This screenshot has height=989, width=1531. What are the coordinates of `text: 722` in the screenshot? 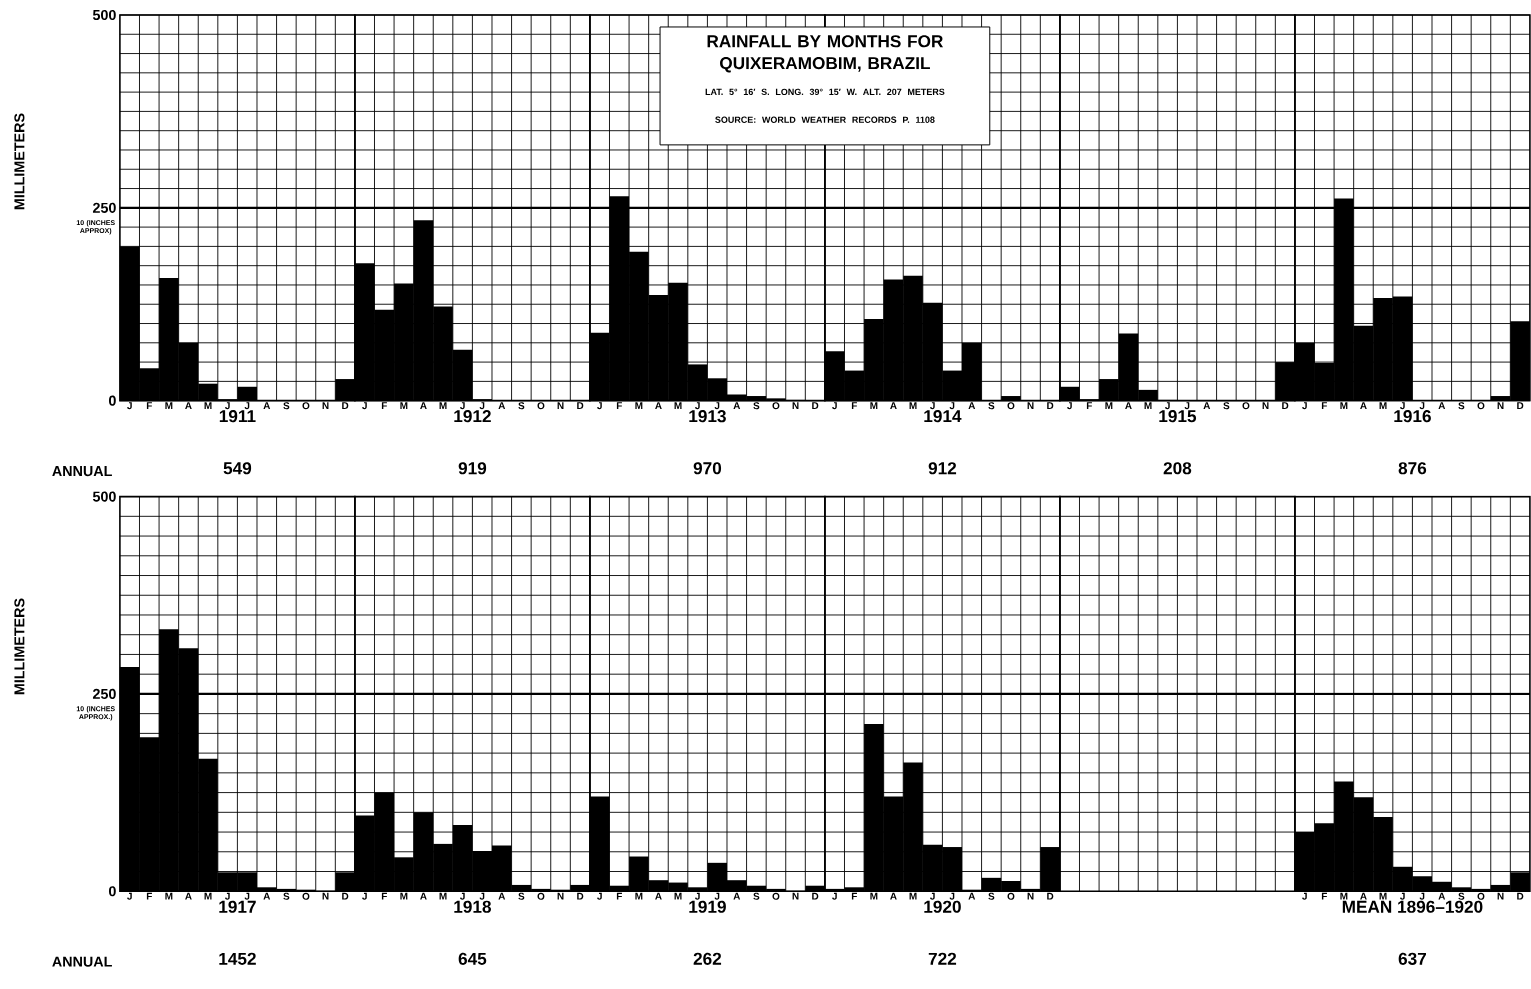 It's located at (942, 958).